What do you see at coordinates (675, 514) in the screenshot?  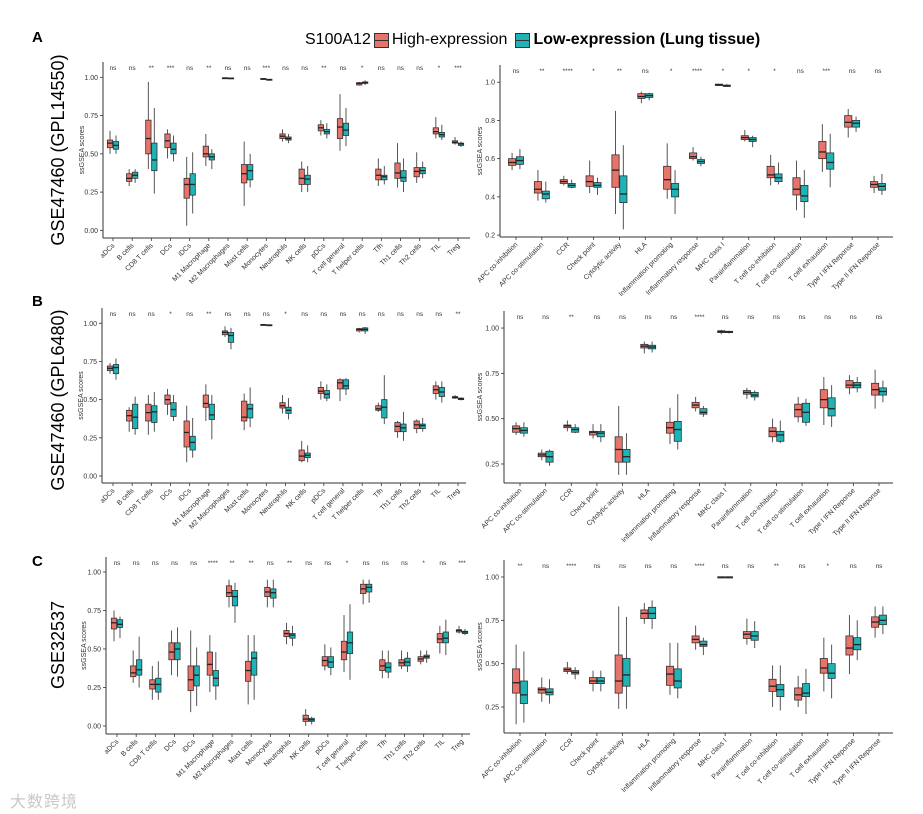 I see `x-tick-label: Inflammatory response` at bounding box center [675, 514].